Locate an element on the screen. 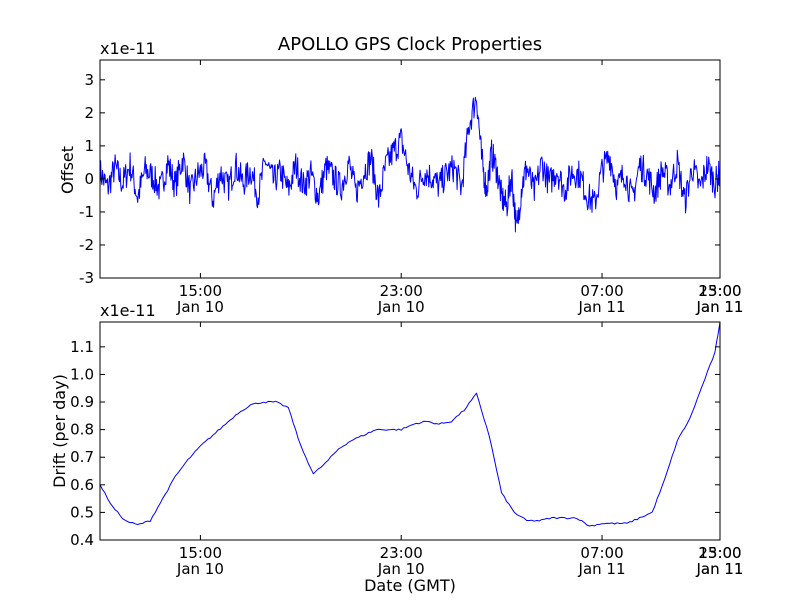 The image size is (800, 600). offset-y-tick-label: -2 is located at coordinates (86, 245).